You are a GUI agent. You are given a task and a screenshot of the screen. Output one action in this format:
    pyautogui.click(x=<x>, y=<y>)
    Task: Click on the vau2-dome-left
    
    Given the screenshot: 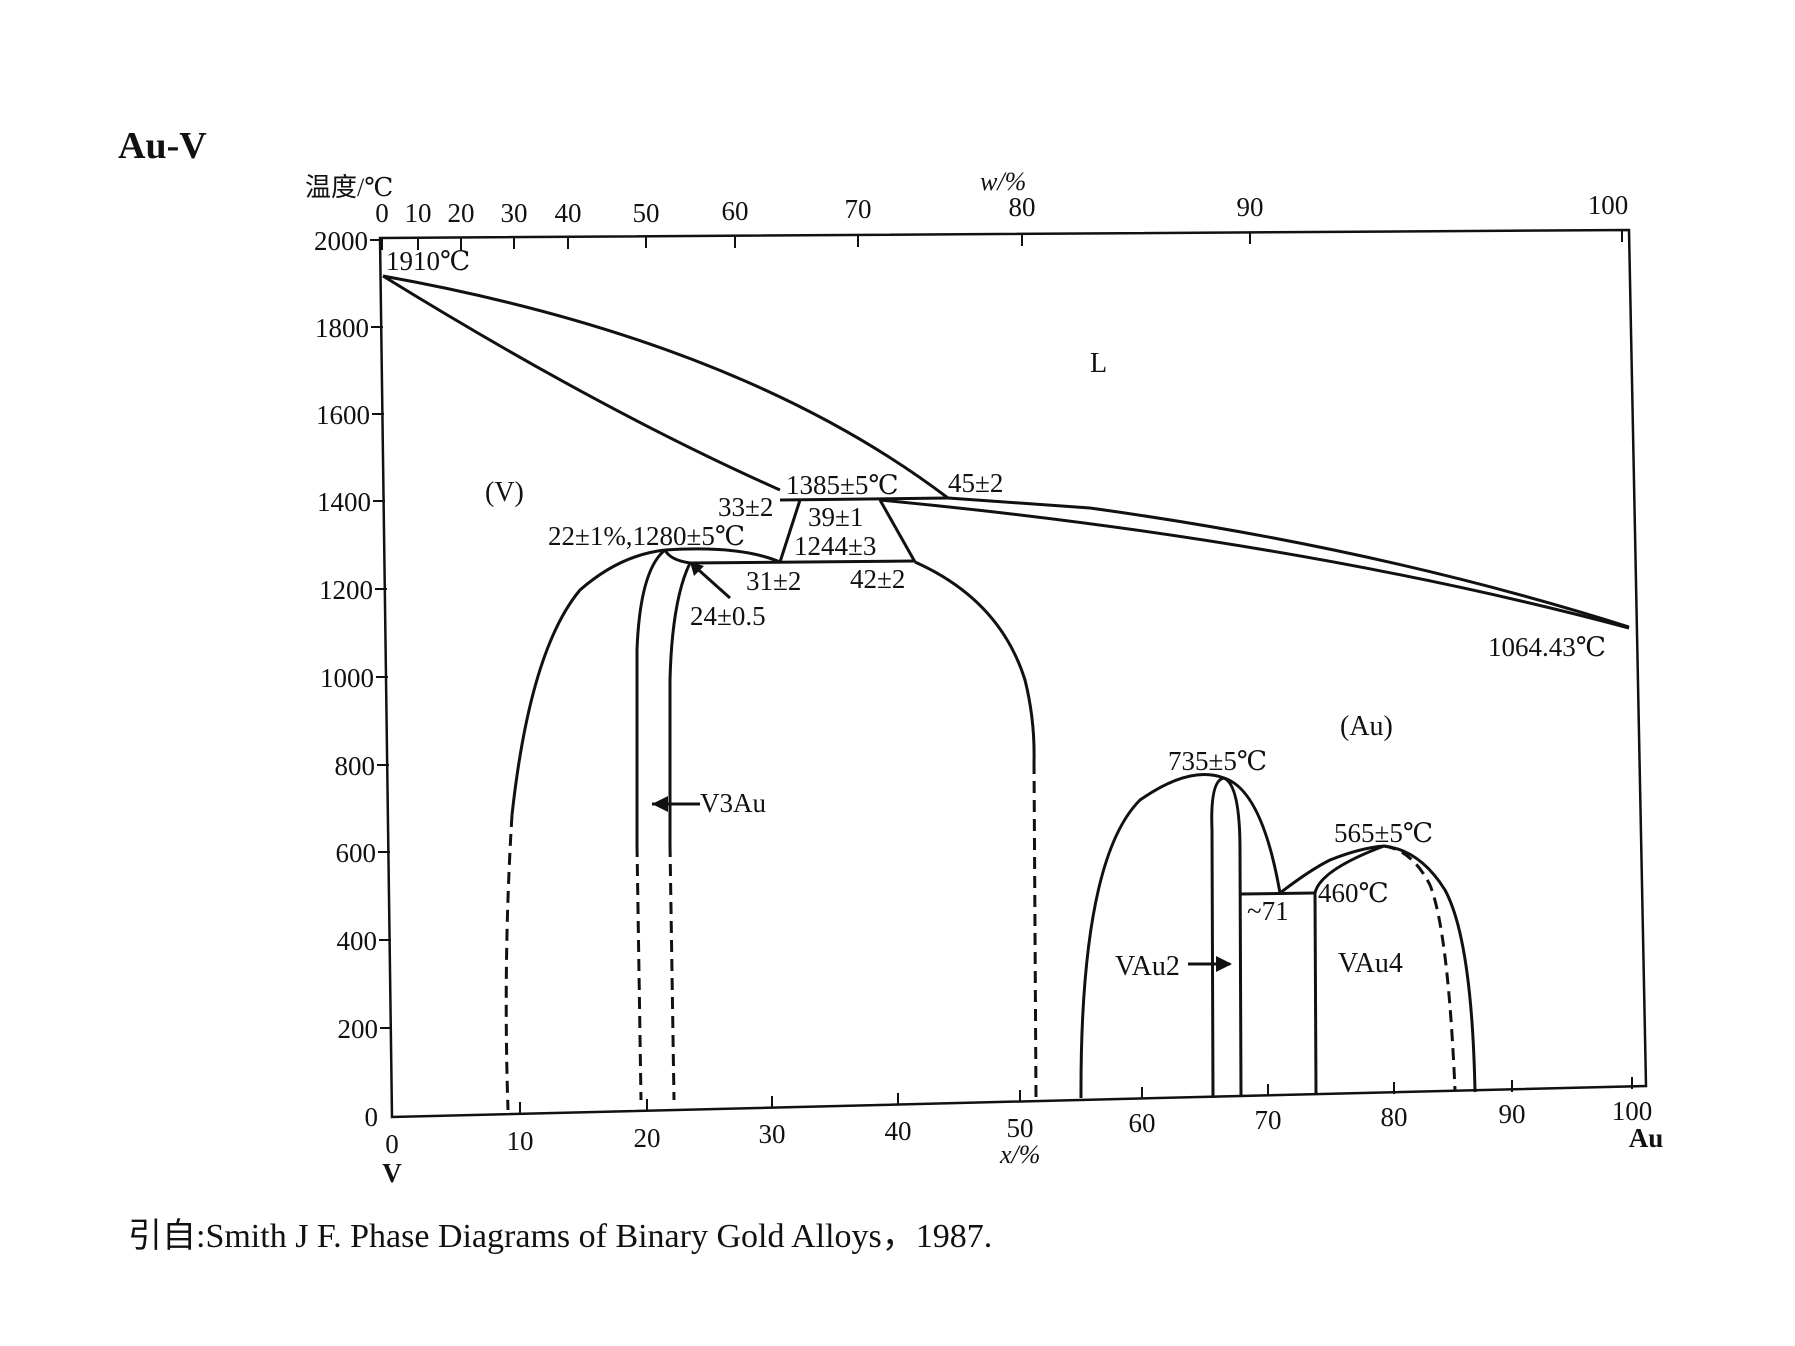 What is the action you would take?
    pyautogui.click(x=1152, y=936)
    